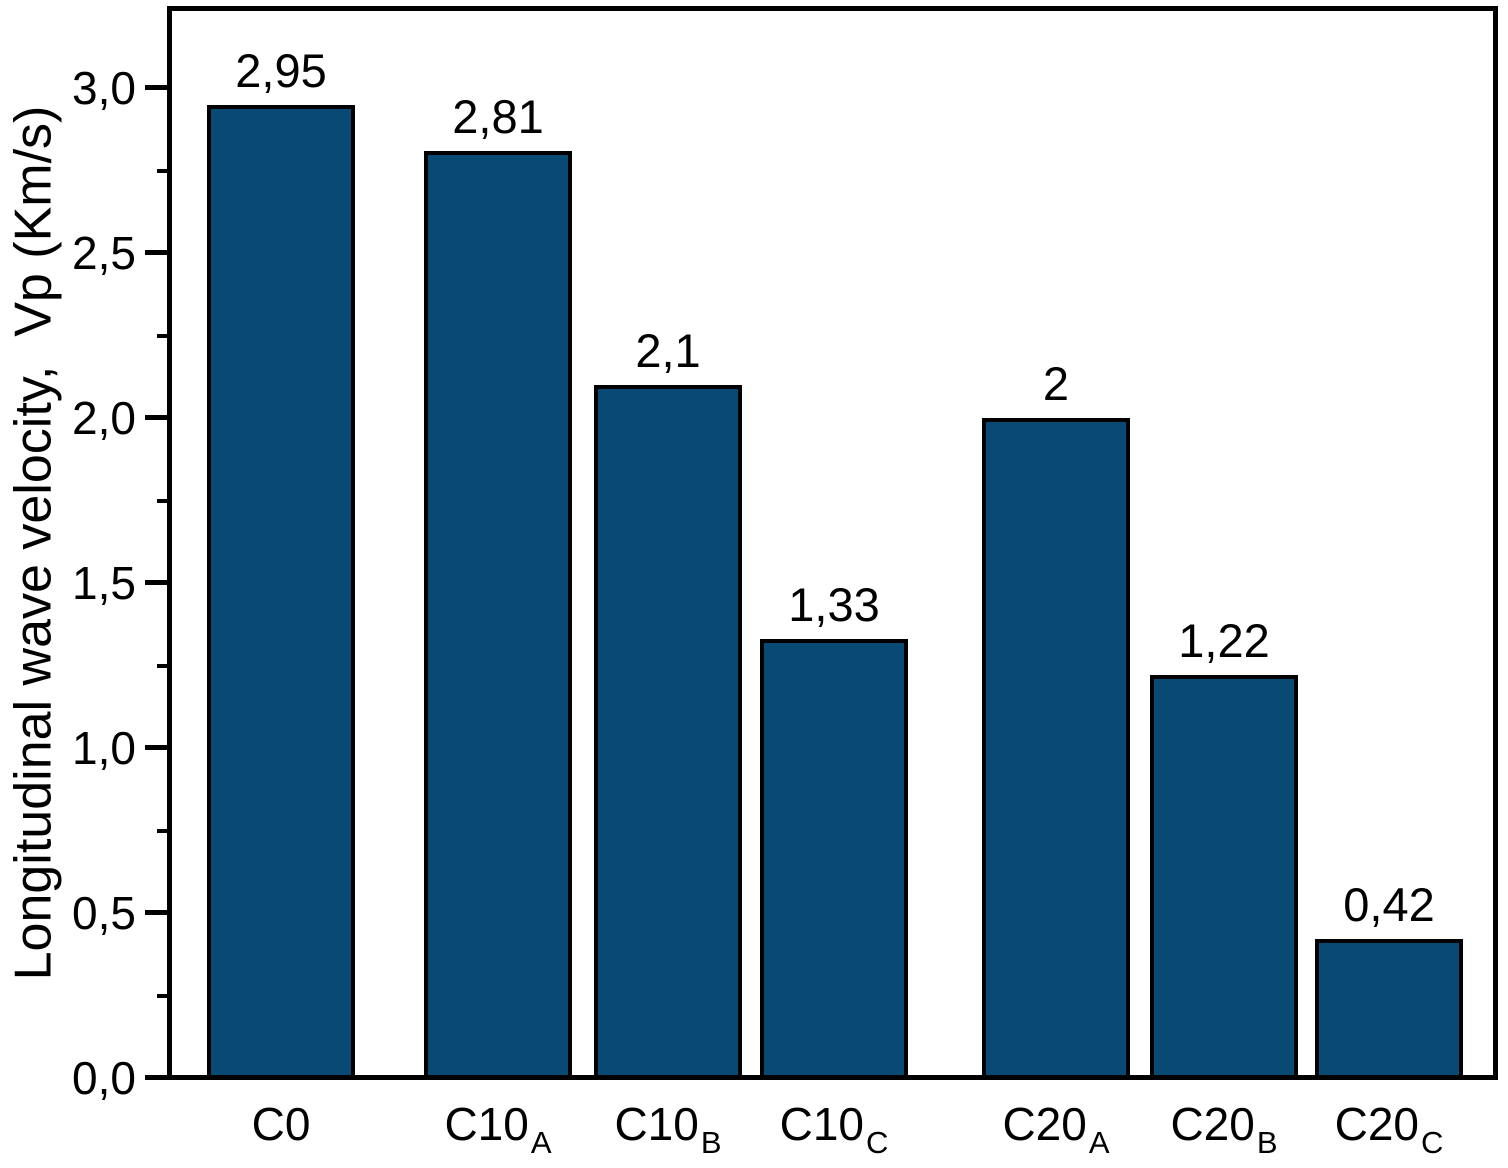 The image size is (1508, 1168). Describe the element at coordinates (104, 748) in the screenshot. I see `y-tick-label: 1,0` at that location.